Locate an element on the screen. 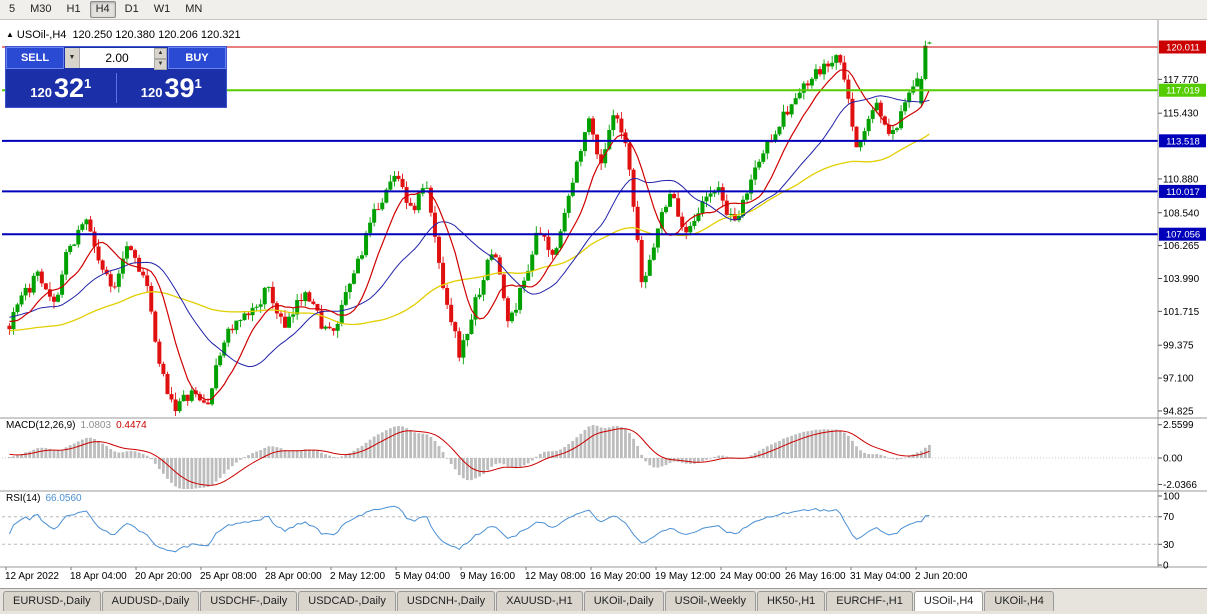 This screenshot has height=614, width=1207. timeframe-button-m30: M30 is located at coordinates (41, 9).